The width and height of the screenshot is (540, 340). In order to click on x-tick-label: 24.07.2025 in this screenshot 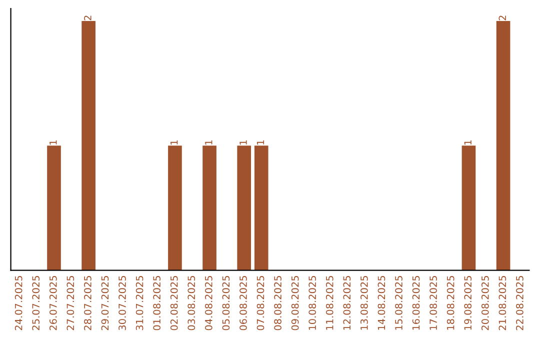, I will do `click(18, 303)`.